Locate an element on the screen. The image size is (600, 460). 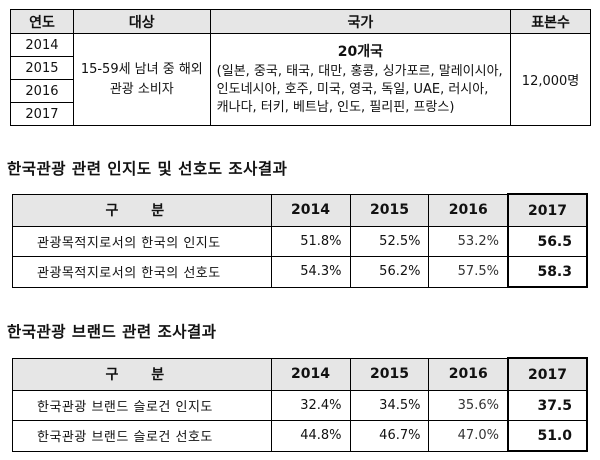
survey-row: 2015 is located at coordinates (300, 68).